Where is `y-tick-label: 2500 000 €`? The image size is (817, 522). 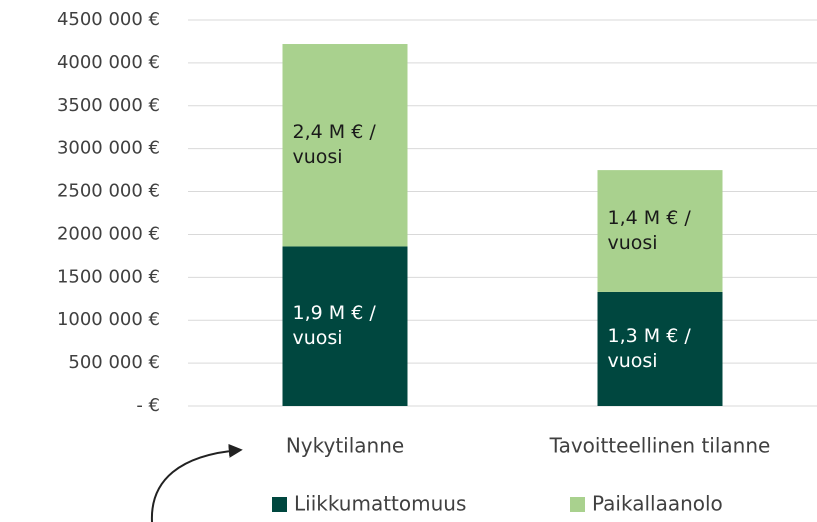 y-tick-label: 2500 000 € is located at coordinates (108, 191).